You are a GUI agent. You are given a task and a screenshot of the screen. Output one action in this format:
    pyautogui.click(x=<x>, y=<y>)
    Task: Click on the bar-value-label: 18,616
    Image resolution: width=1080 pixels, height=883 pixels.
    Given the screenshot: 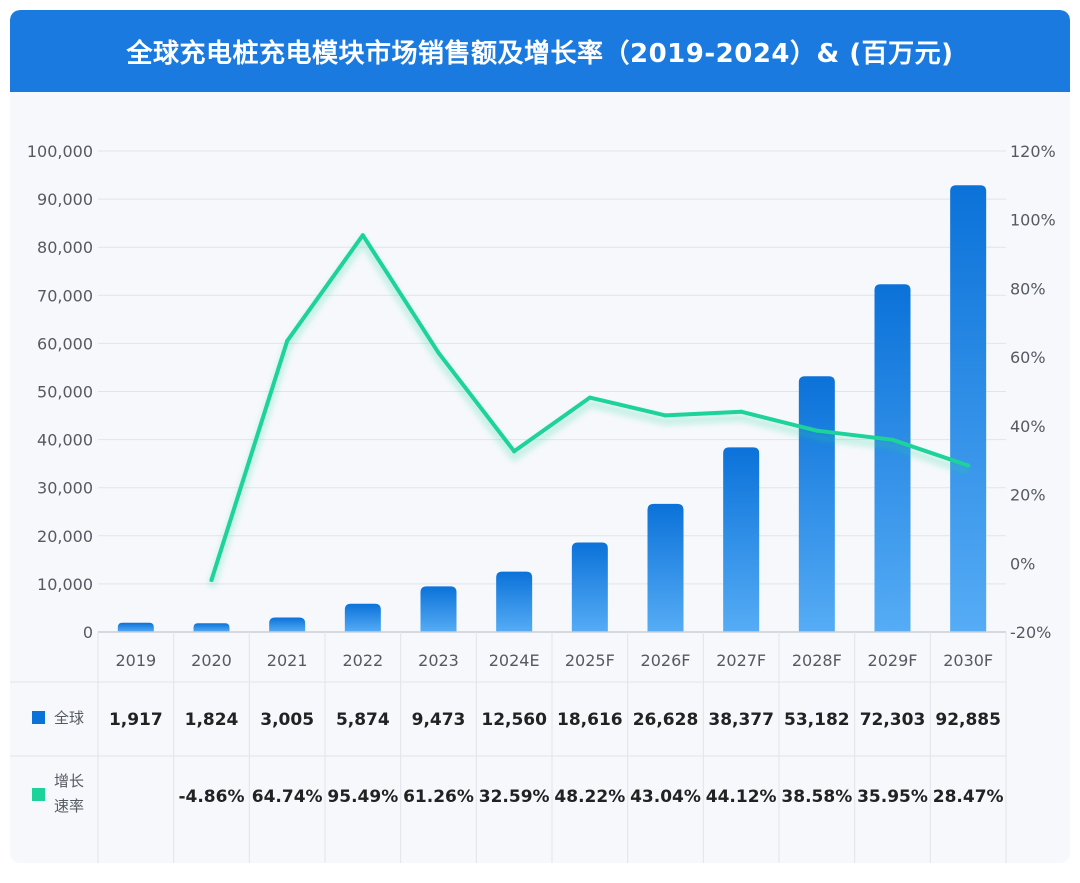 What is the action you would take?
    pyautogui.click(x=590, y=720)
    